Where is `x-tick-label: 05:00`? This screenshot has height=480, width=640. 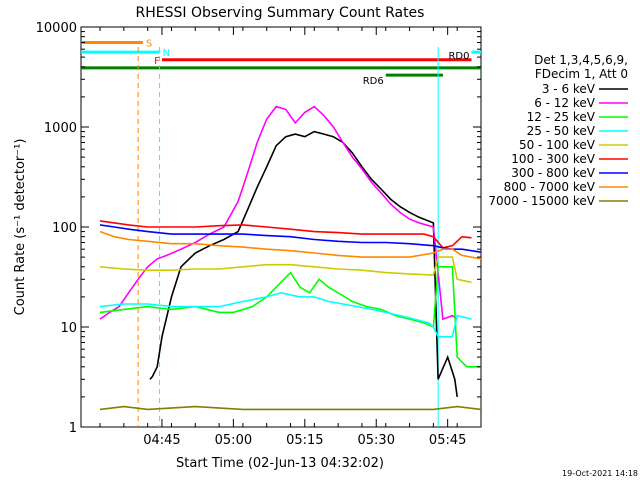 x-tick-label: 05:00 is located at coordinates (233, 440).